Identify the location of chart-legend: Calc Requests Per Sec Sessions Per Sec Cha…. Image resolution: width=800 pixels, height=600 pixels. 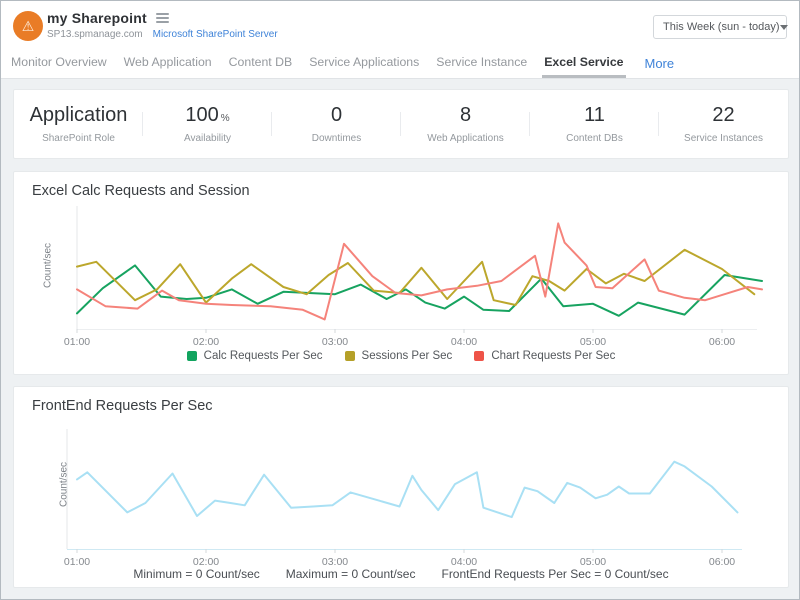
(401, 356).